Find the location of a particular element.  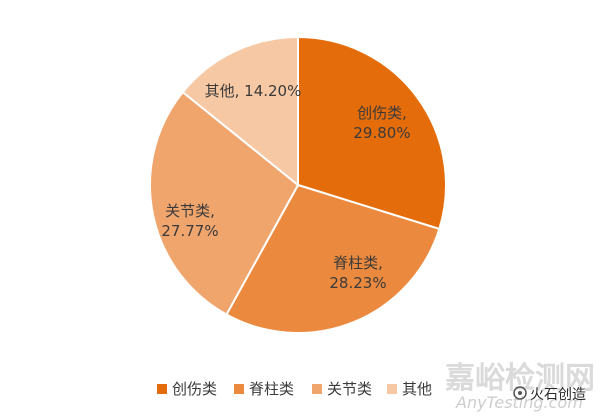

watermark: 嘉峪检测网 AnyTesting.com 火石创造 is located at coordinates (520, 386).